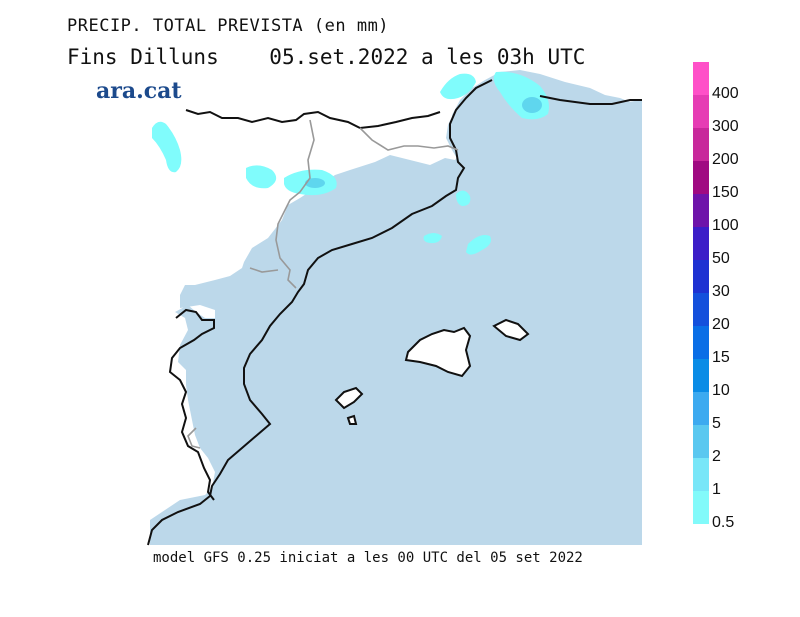  I want to click on legend-label: 30, so click(721, 291).